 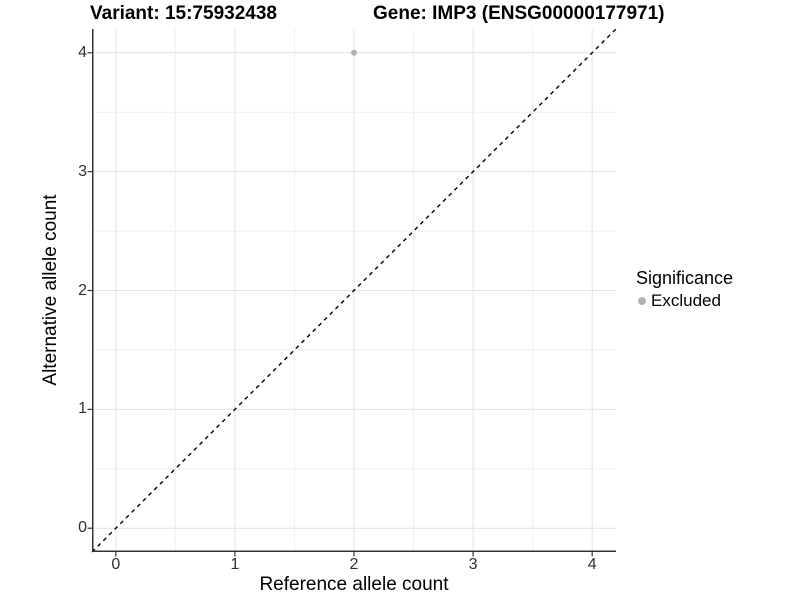 What do you see at coordinates (183, 13) in the screenshot?
I see `plot-title-variant: Variant: 15:75932438` at bounding box center [183, 13].